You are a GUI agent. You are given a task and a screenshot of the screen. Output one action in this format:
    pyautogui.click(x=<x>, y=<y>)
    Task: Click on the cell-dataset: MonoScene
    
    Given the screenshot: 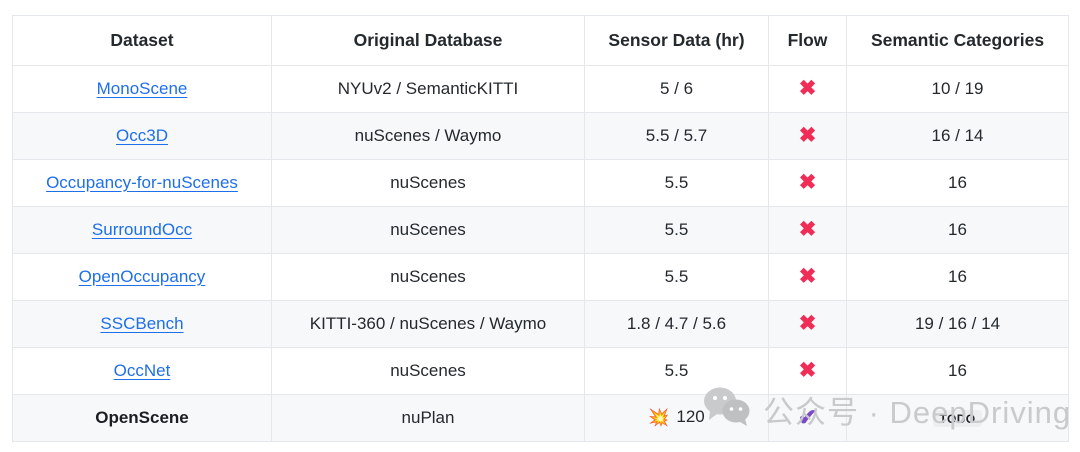 What is the action you would take?
    pyautogui.click(x=142, y=89)
    